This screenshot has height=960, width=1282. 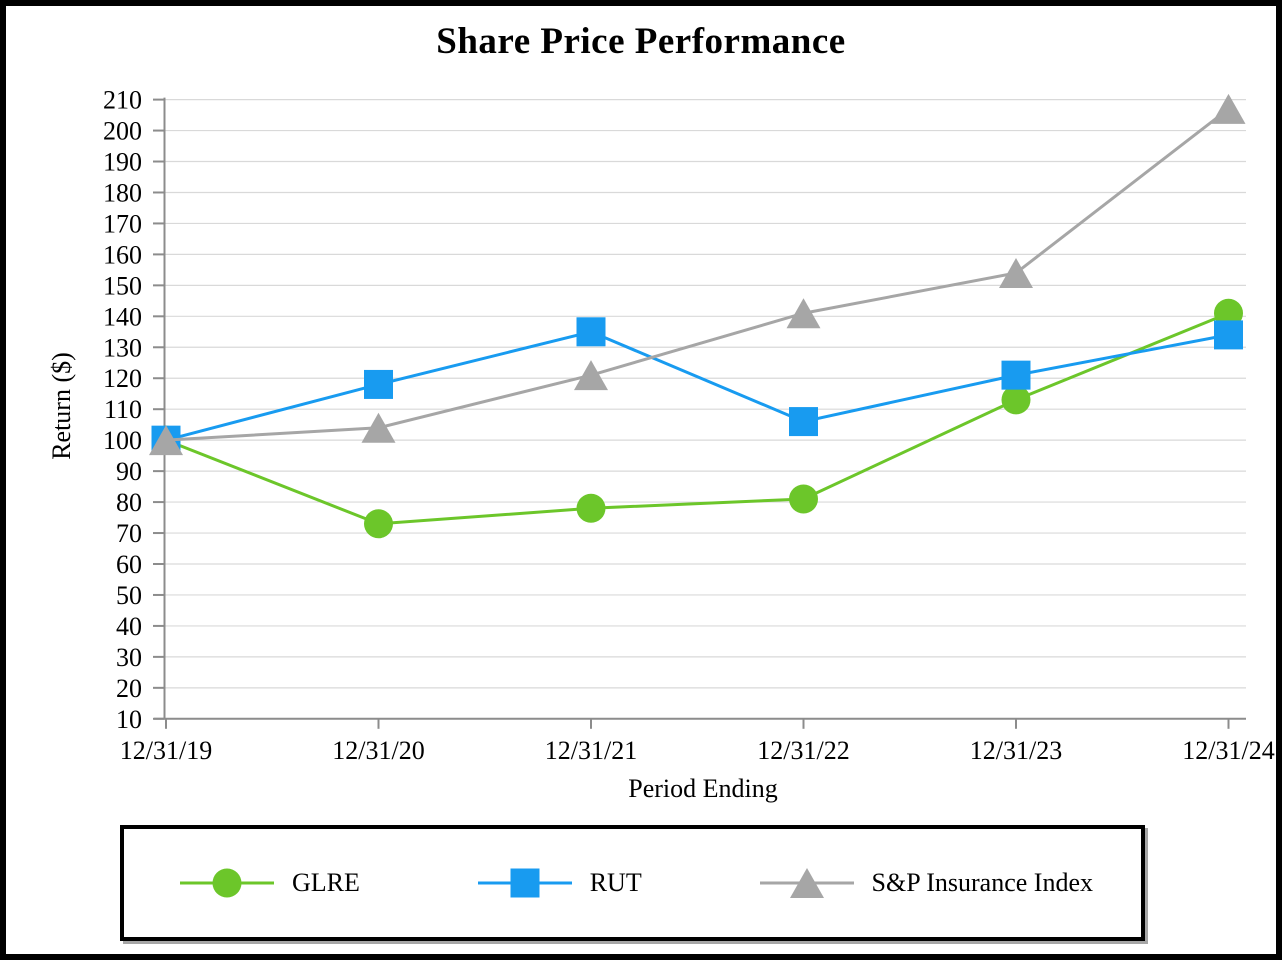 What do you see at coordinates (122, 254) in the screenshot?
I see `y-tick-label: 160` at bounding box center [122, 254].